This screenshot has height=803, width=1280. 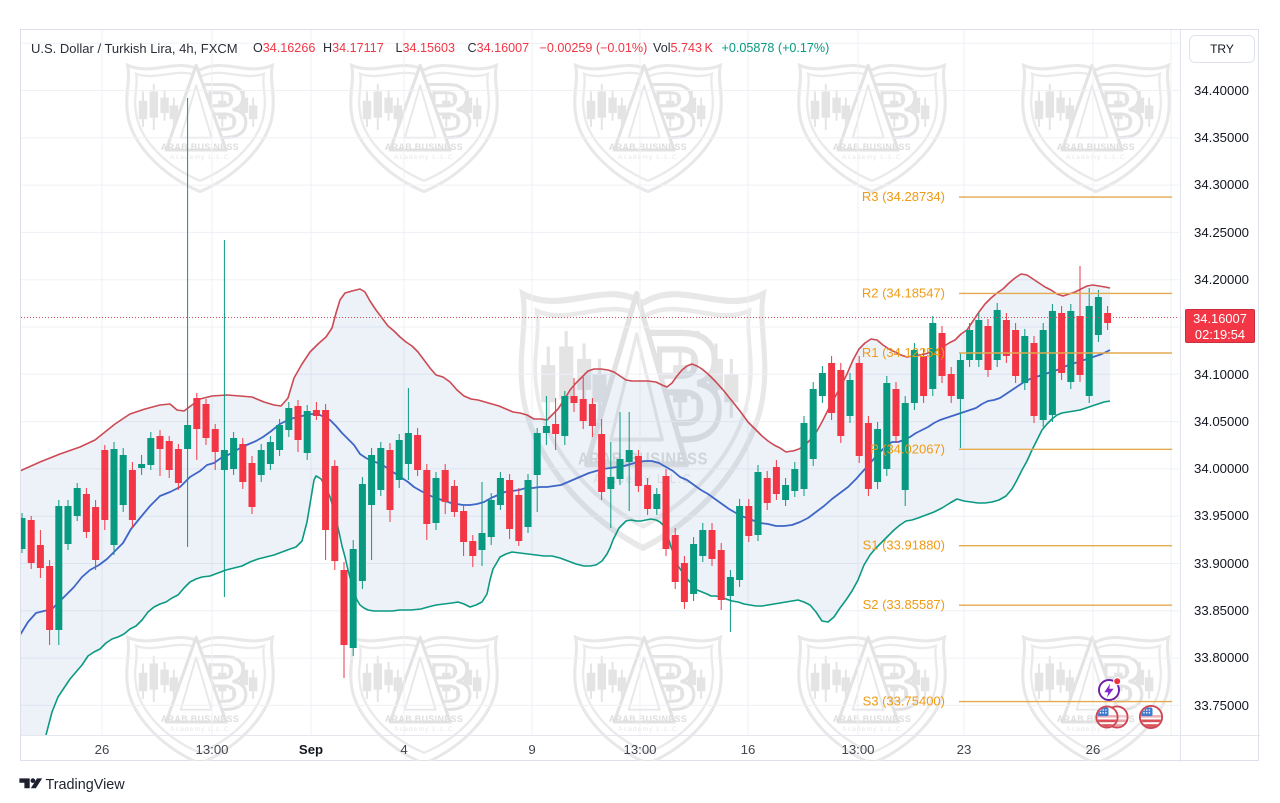 What do you see at coordinates (907, 448) in the screenshot?
I see `svg-text: P (34.02067)` at bounding box center [907, 448].